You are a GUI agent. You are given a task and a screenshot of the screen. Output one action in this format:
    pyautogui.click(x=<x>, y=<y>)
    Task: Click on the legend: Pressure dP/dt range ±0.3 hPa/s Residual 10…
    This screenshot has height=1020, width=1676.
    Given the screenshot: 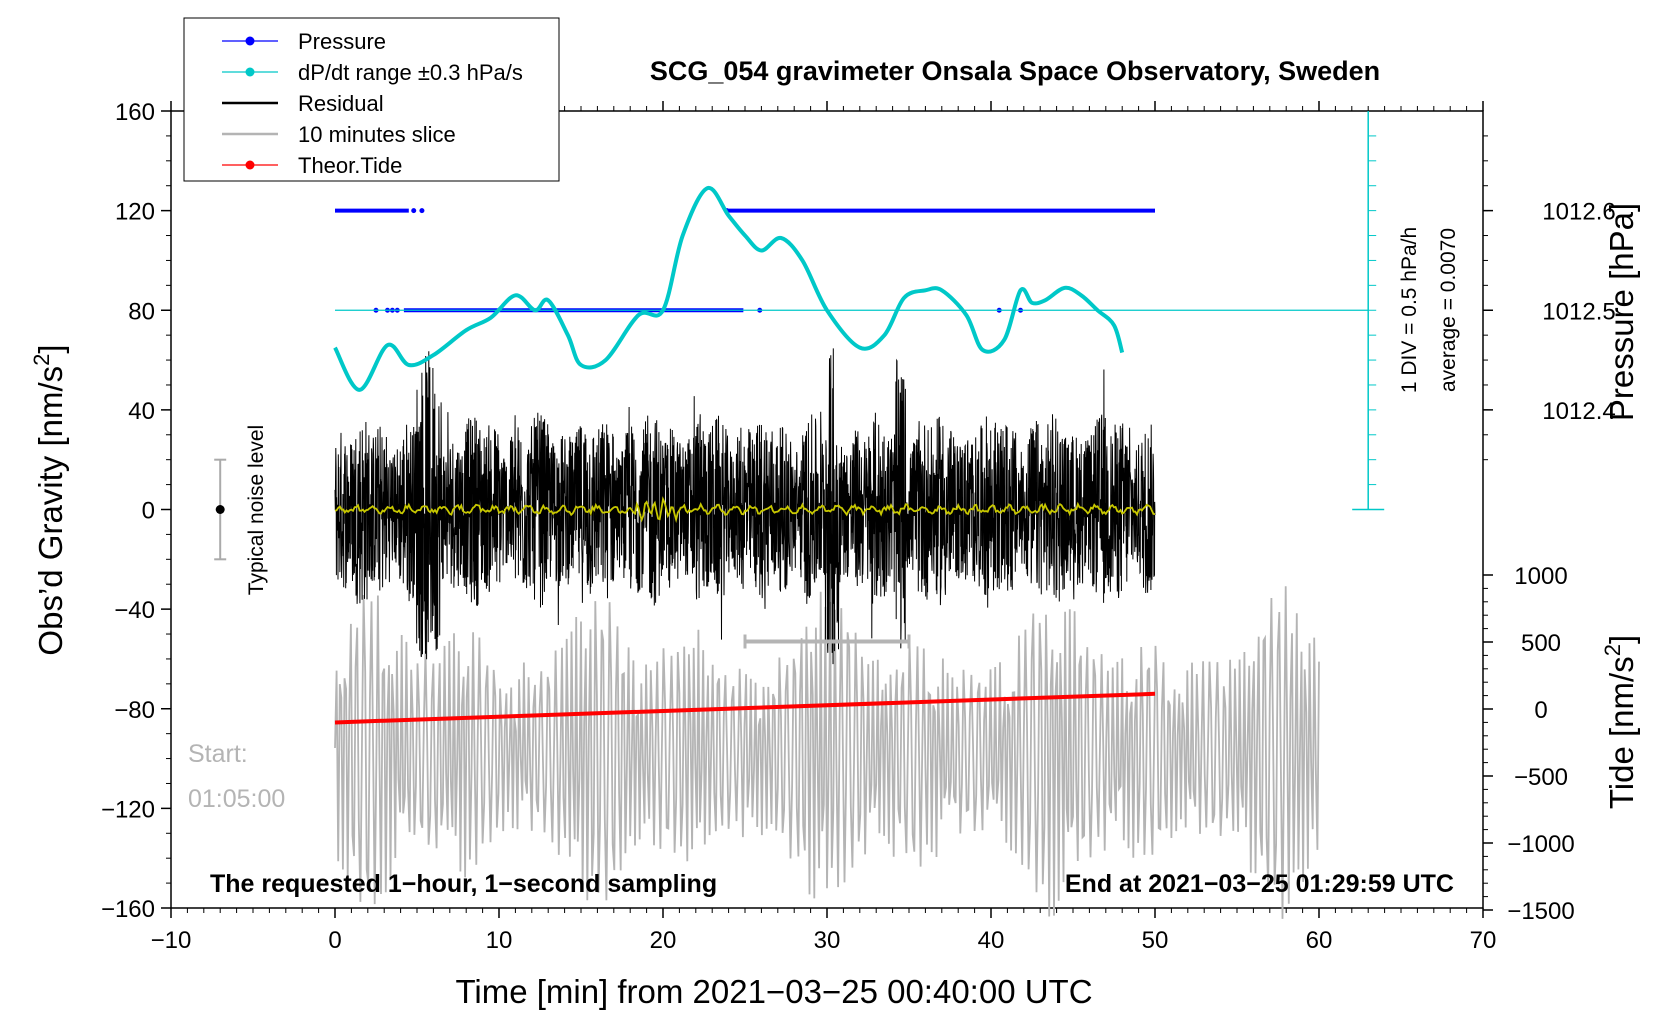 What is the action you would take?
    pyautogui.click(x=371, y=99)
    